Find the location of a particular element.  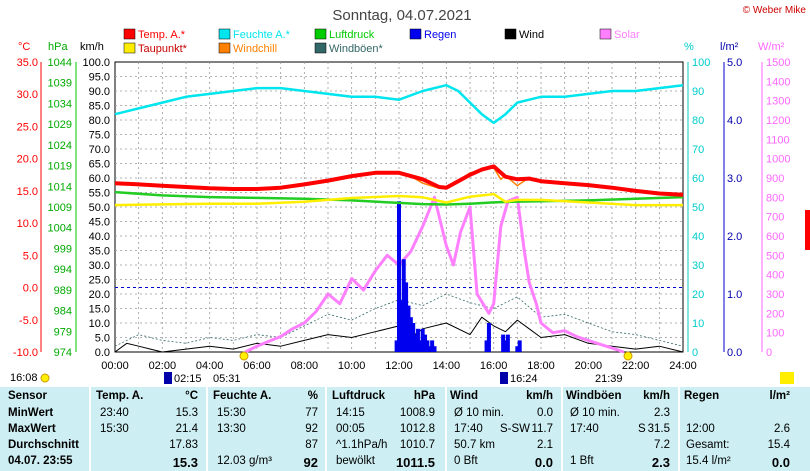

table-header: l/m² is located at coordinates (779, 396).